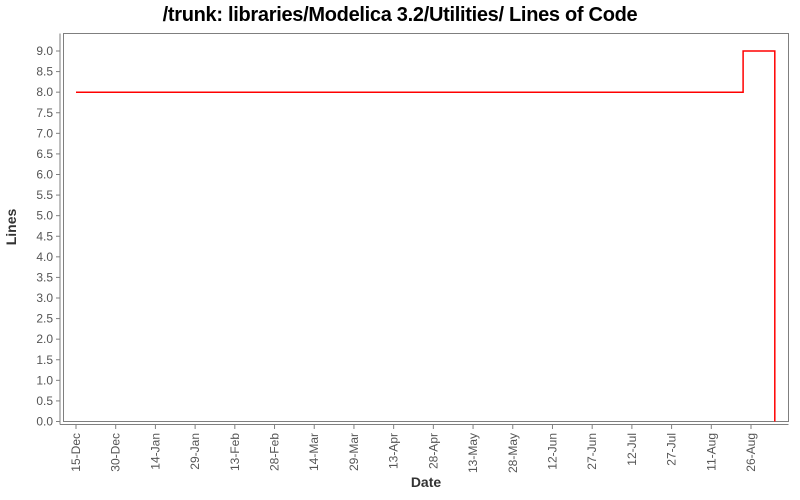  I want to click on y-tick-label: 6.5, so click(44, 154).